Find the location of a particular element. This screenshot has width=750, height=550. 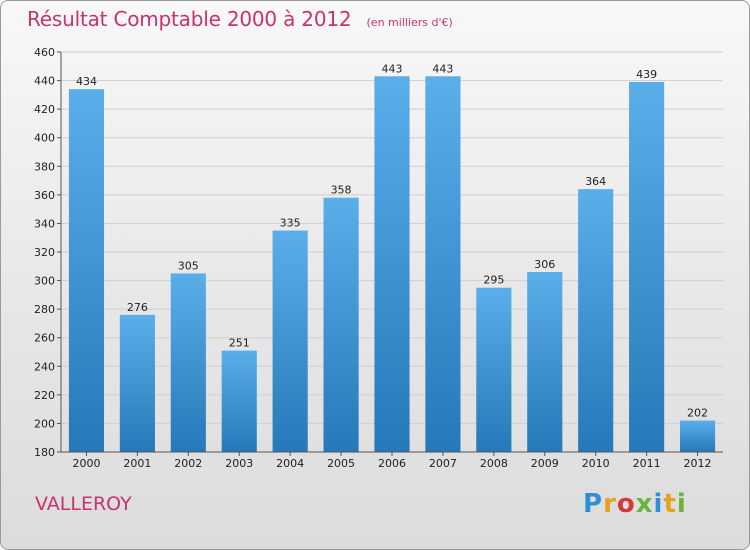

bar-2006 is located at coordinates (392, 264).